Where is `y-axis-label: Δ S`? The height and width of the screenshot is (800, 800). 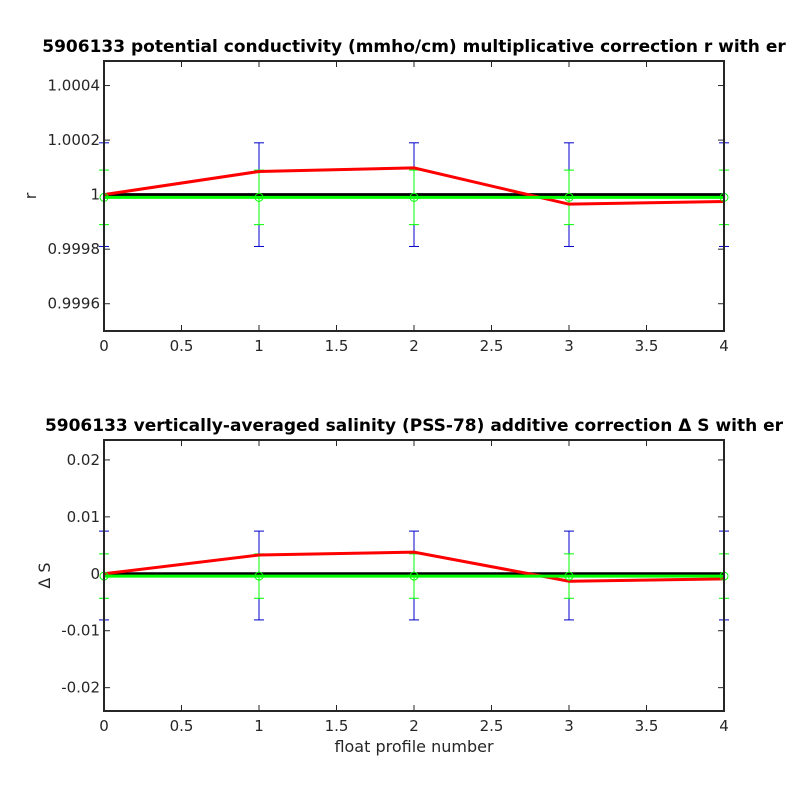
y-axis-label: Δ S is located at coordinates (44, 575).